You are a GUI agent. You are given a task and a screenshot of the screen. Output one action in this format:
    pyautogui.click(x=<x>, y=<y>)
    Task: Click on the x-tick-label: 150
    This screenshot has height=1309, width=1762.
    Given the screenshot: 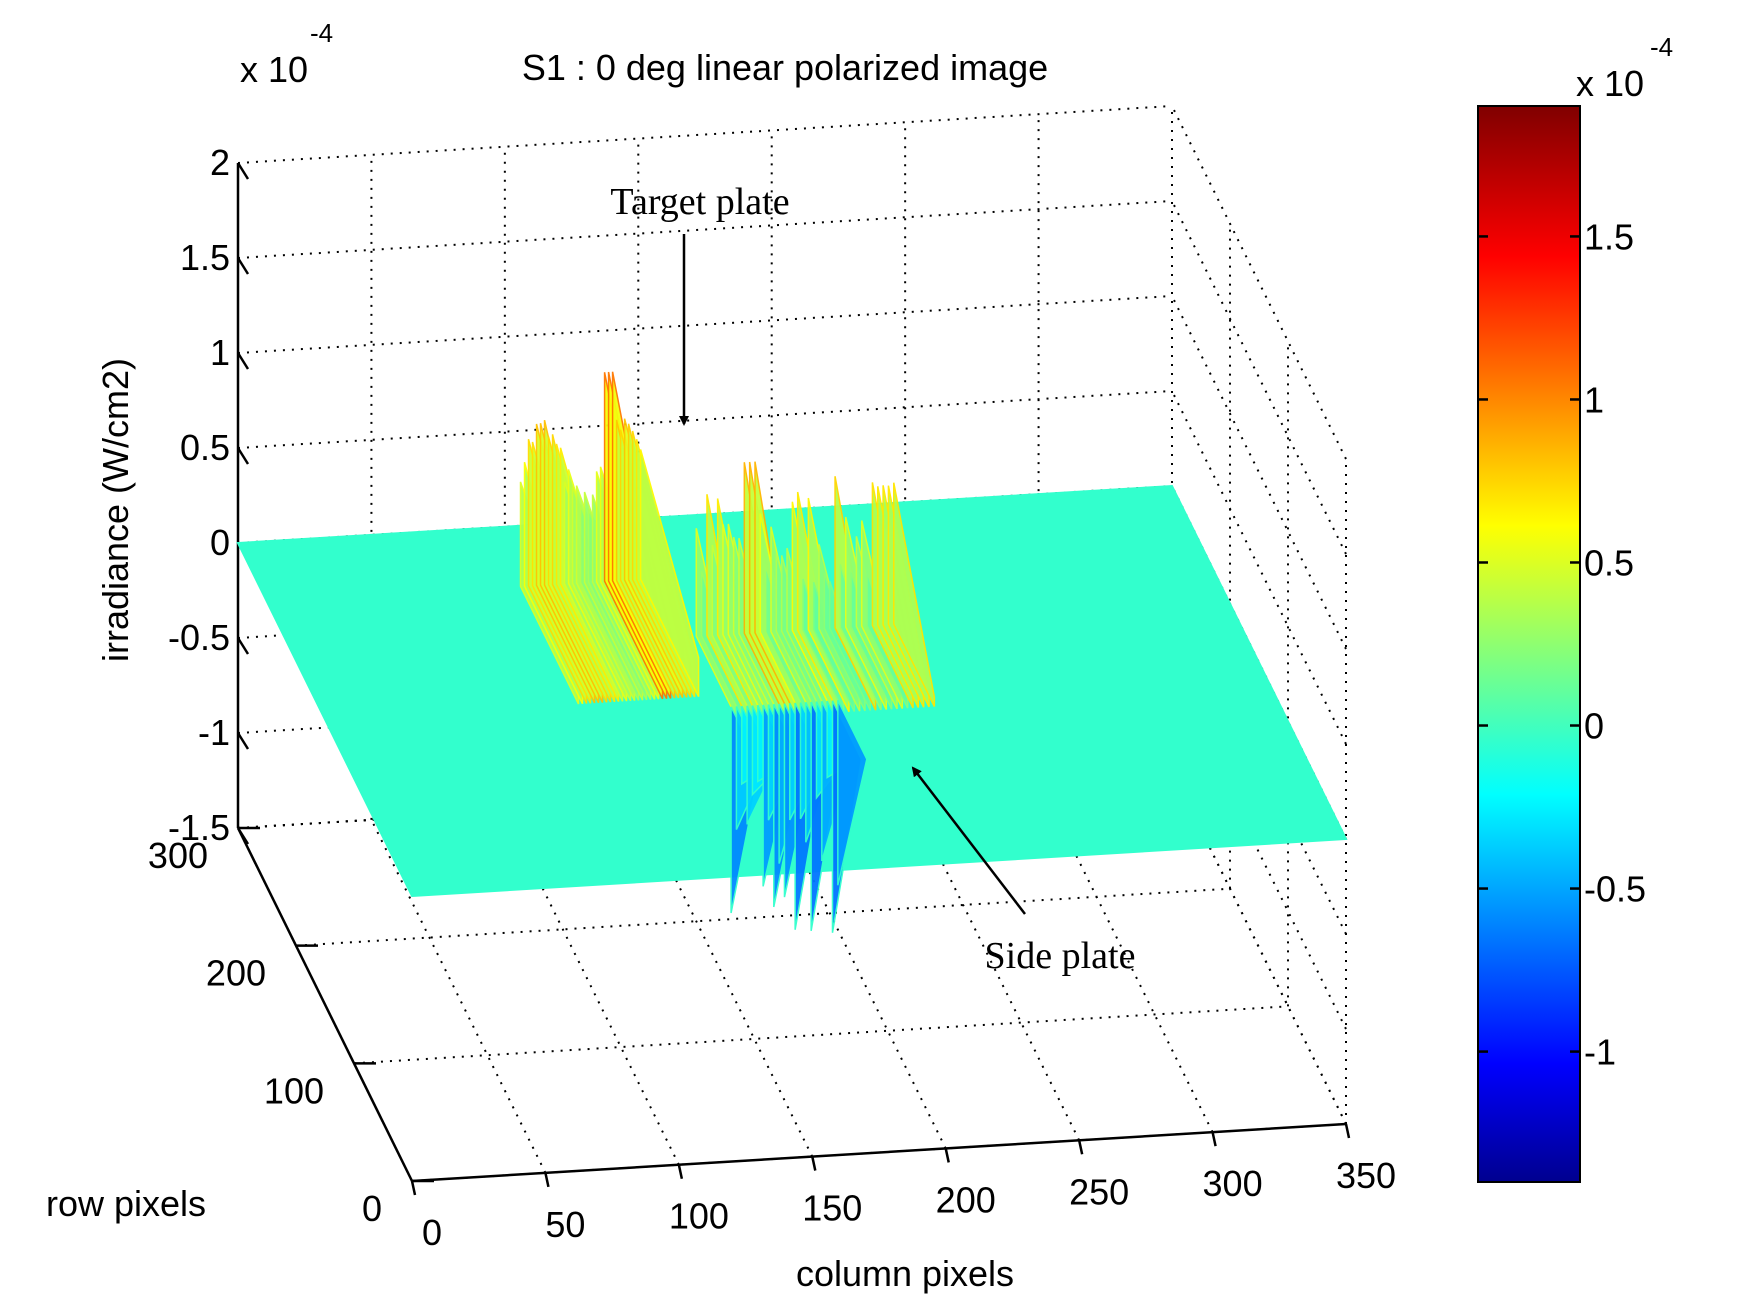 What is the action you would take?
    pyautogui.click(x=832, y=1208)
    